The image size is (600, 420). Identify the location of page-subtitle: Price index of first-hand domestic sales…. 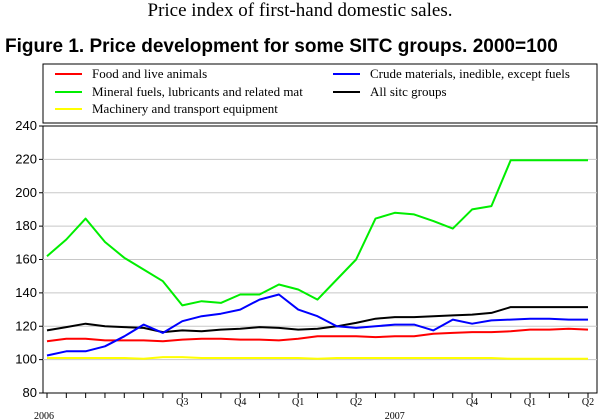
(300, 10).